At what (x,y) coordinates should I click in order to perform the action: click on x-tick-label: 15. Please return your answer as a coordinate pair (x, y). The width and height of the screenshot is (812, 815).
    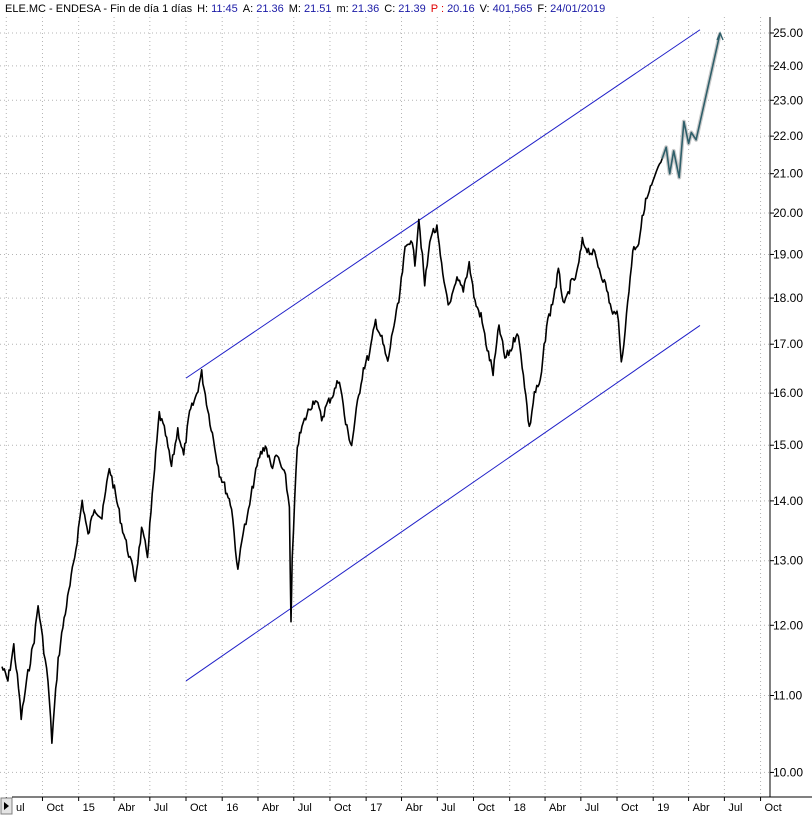
    Looking at the image, I should click on (89, 808).